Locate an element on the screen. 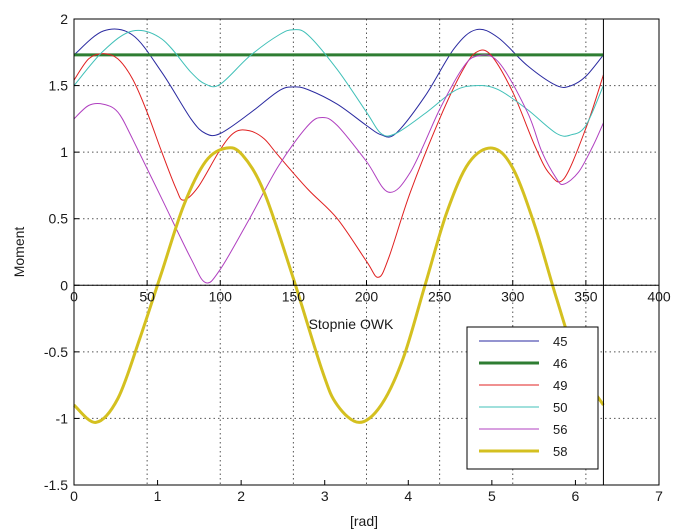 Image resolution: width=680 pixels, height=532 pixels. x-tick-label: 100 is located at coordinates (221, 296).